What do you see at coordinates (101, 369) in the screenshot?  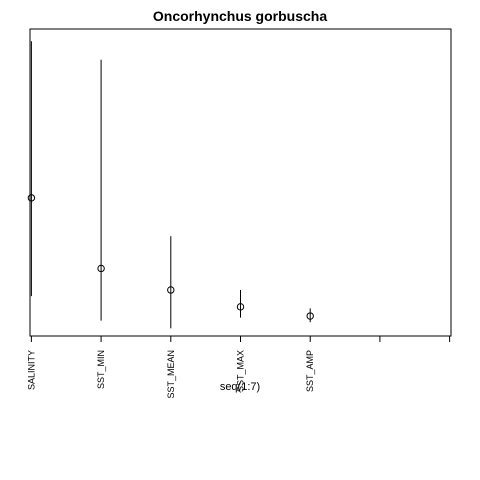 I see `x-tick-label: SST_MIN` at bounding box center [101, 369].